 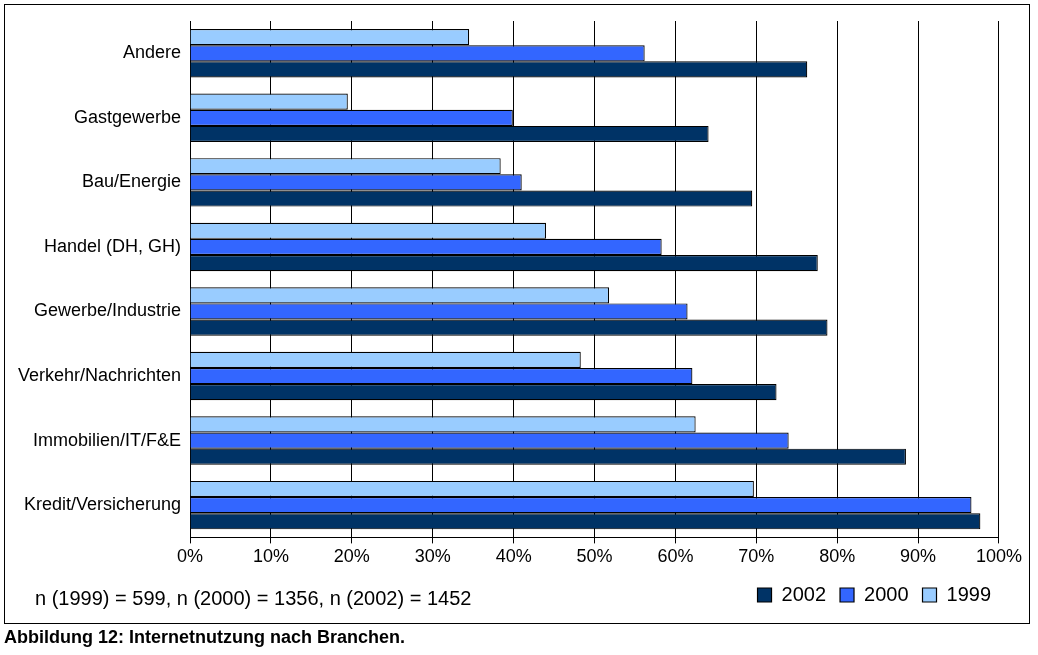 What do you see at coordinates (102, 504) in the screenshot?
I see `y-tick-label: Kredit/Versicherung` at bounding box center [102, 504].